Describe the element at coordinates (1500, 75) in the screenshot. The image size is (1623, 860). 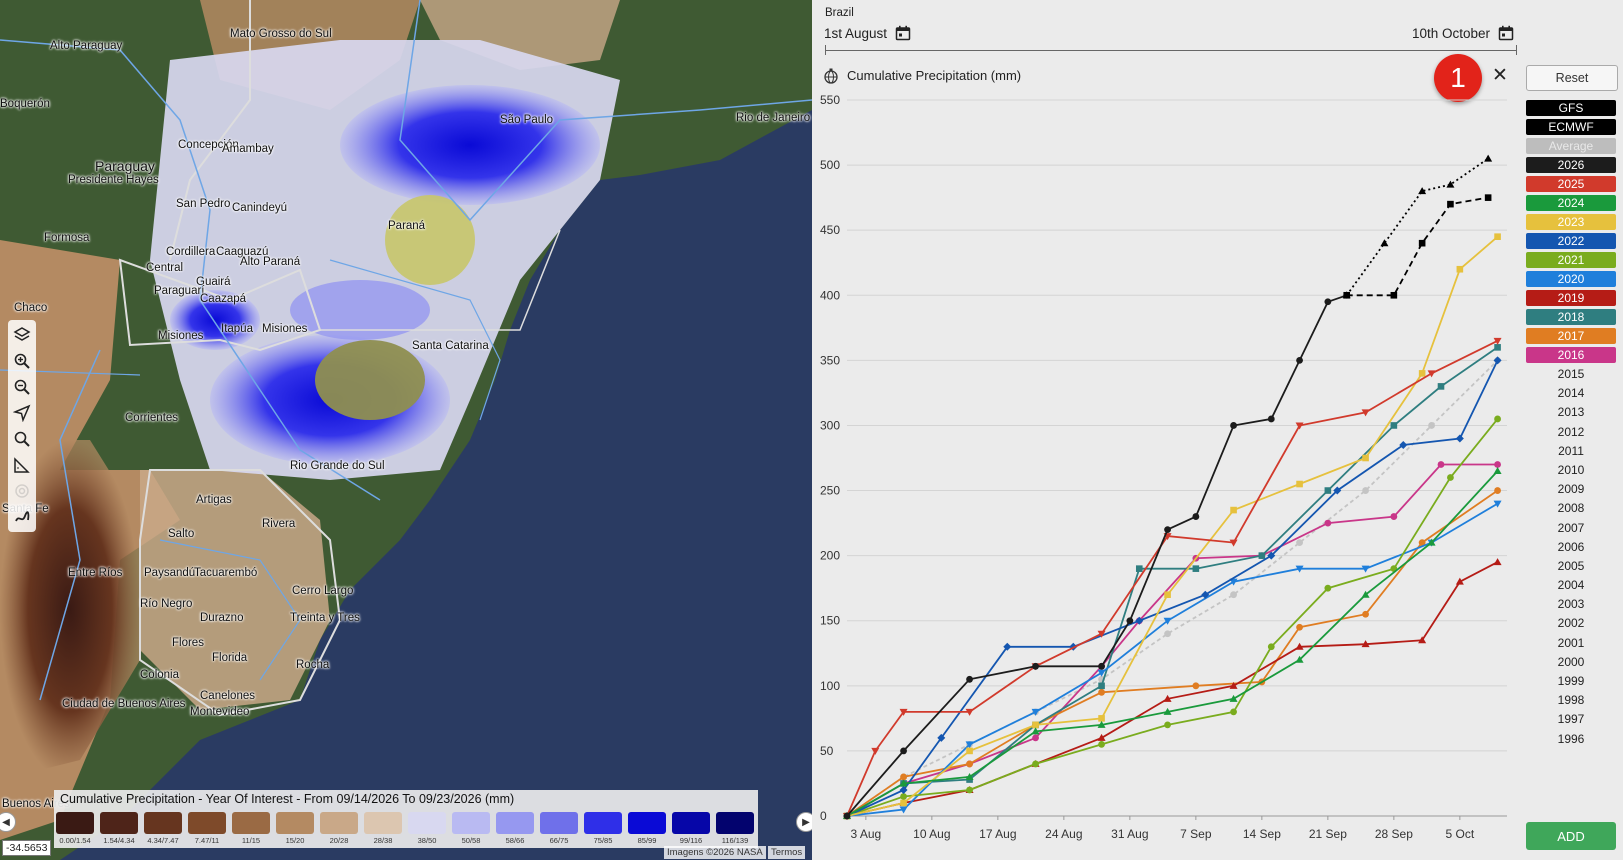
I see `close-icon: ✕` at that location.